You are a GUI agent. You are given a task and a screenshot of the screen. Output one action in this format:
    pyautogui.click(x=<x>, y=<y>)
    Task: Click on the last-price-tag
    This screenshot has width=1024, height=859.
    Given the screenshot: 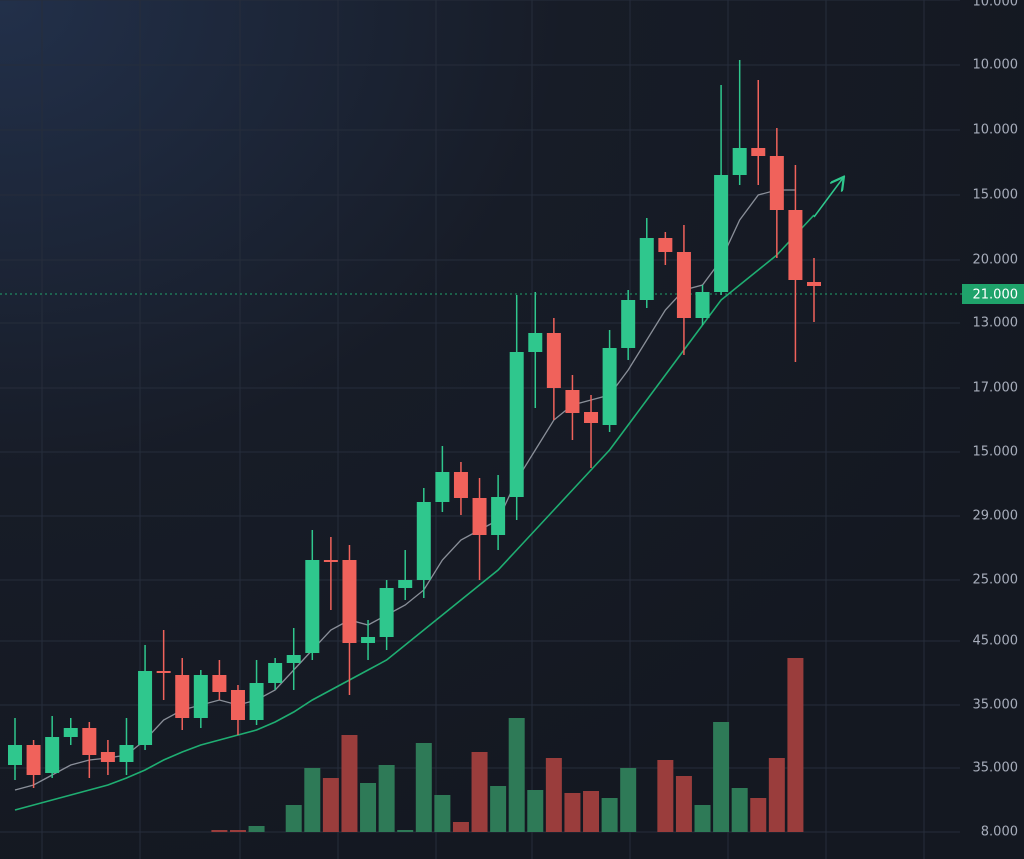 What is the action you would take?
    pyautogui.click(x=993, y=294)
    